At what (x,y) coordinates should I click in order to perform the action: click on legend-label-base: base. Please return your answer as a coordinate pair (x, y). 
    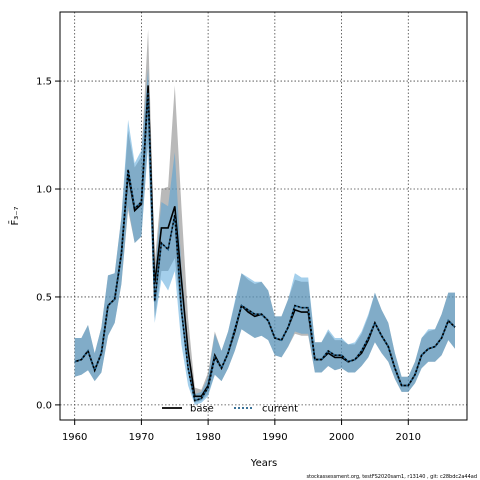
    Looking at the image, I should click on (202, 409).